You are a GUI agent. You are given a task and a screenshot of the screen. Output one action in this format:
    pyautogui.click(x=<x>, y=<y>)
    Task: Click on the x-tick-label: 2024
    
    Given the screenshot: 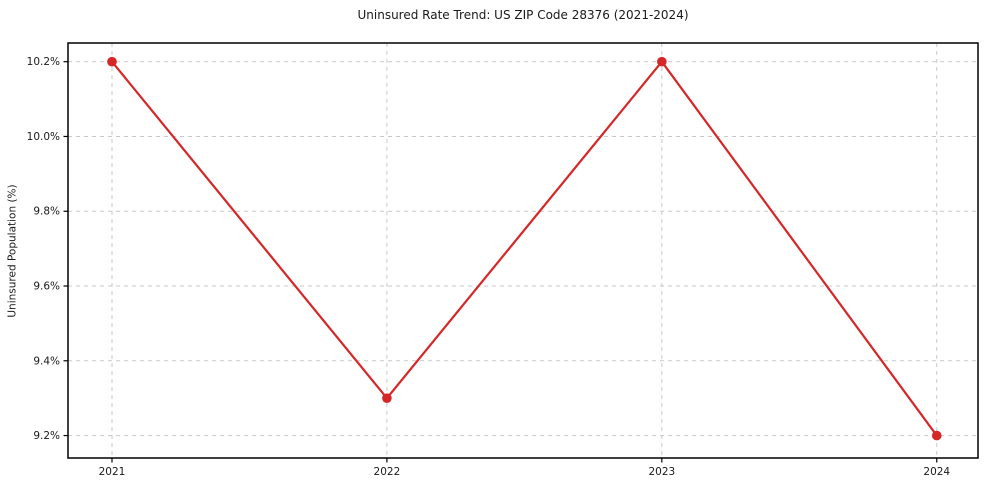 What is the action you would take?
    pyautogui.click(x=936, y=472)
    